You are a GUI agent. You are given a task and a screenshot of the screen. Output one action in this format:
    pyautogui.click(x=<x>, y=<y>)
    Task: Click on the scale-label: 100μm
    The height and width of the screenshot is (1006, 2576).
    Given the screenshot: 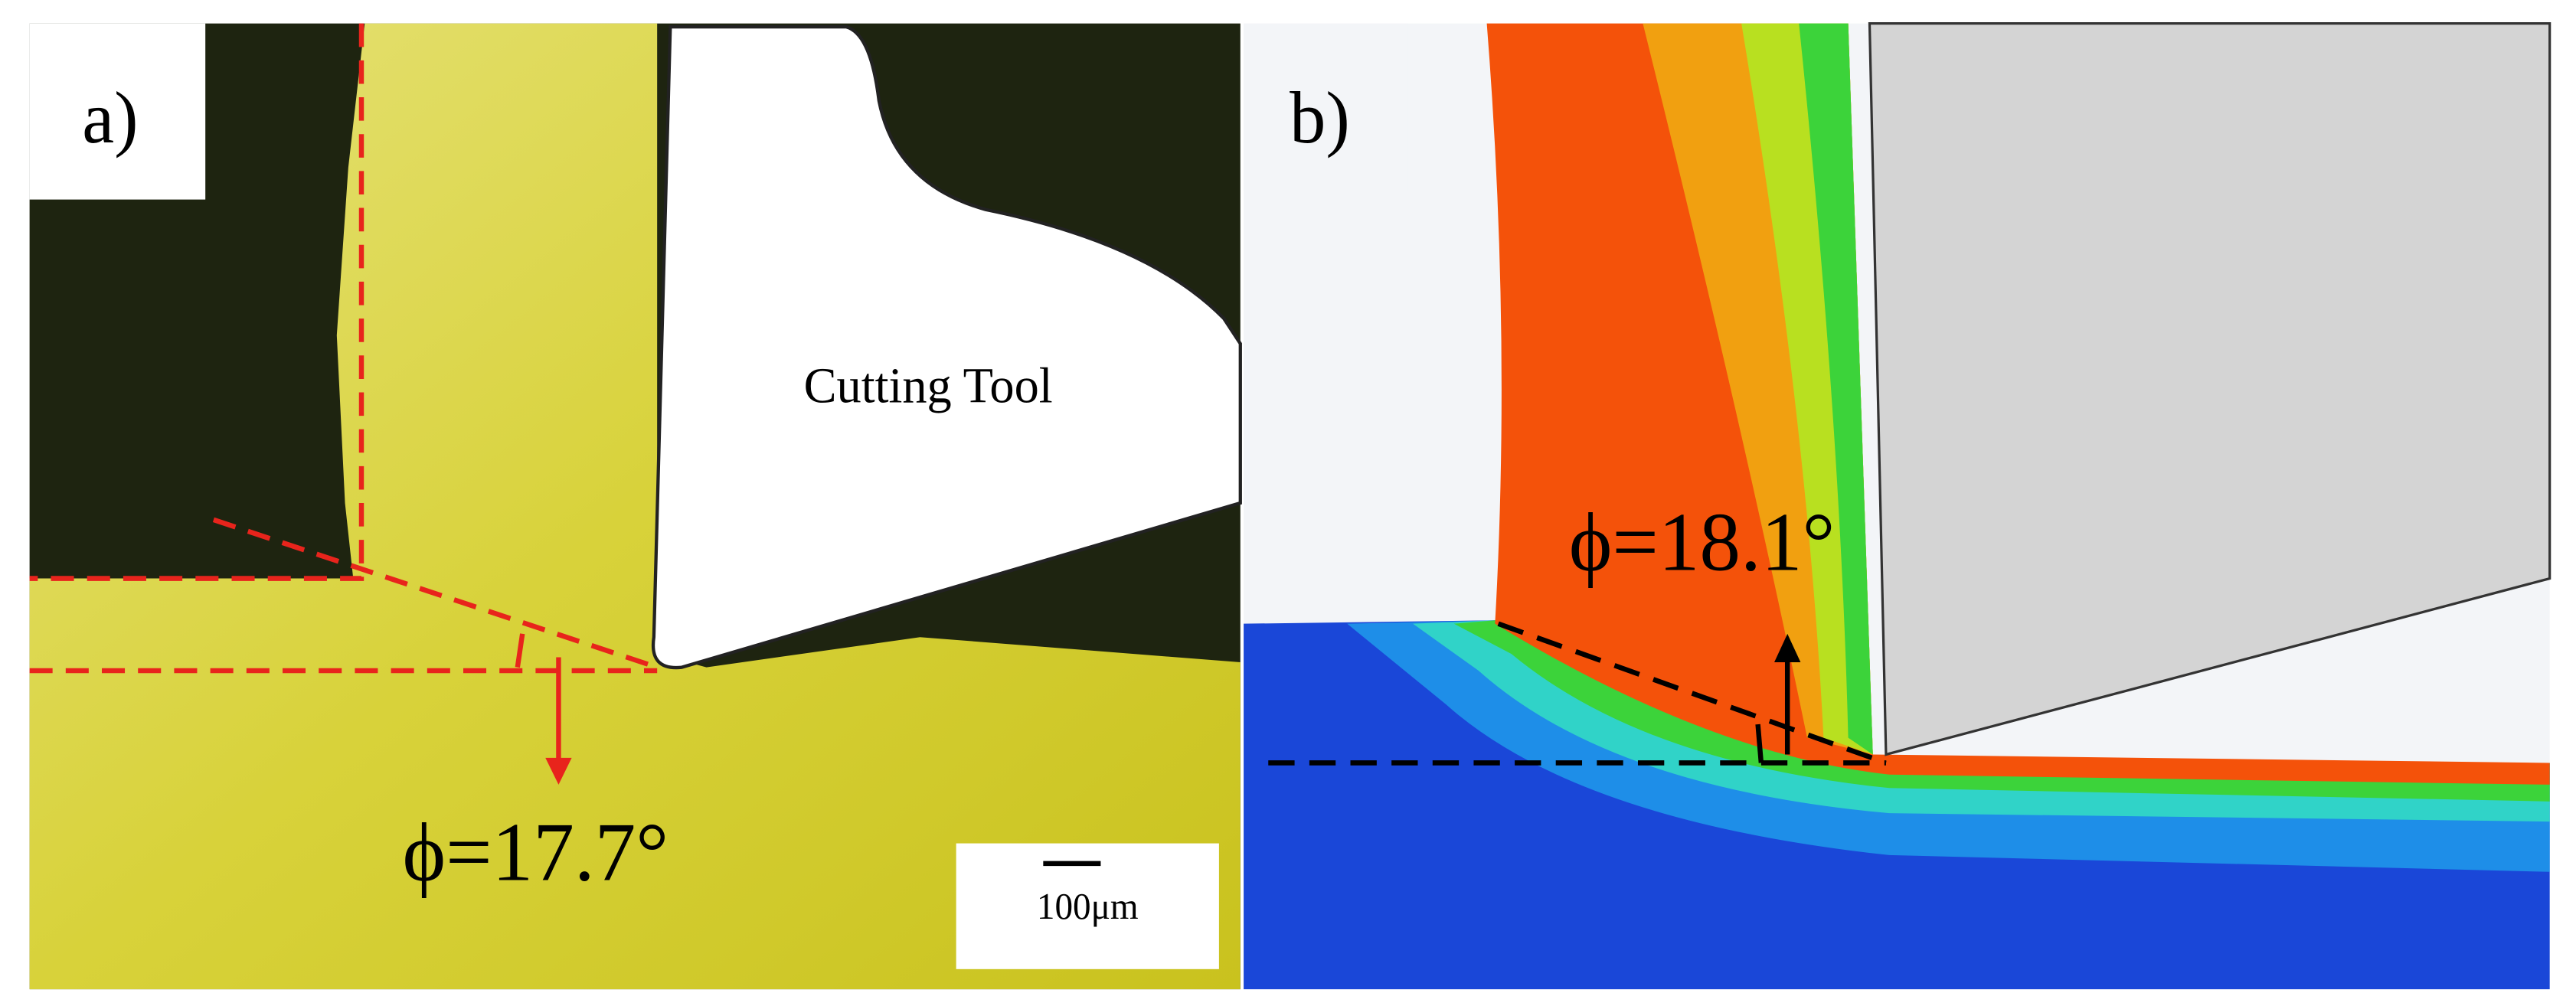 What is the action you would take?
    pyautogui.click(x=1088, y=907)
    